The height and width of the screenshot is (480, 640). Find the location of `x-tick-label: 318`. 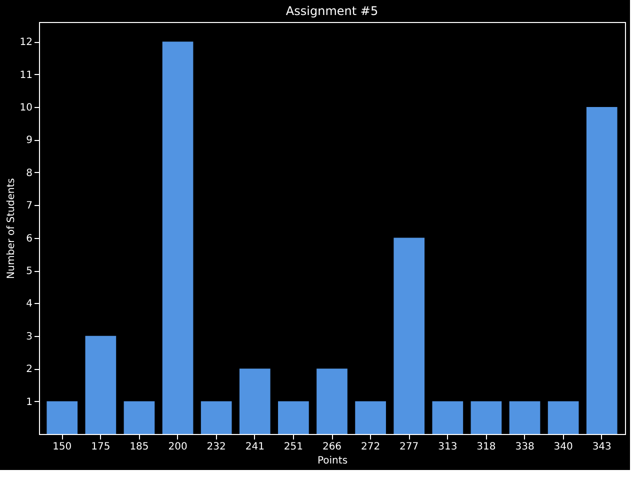

x-tick-label: 318 is located at coordinates (486, 447).